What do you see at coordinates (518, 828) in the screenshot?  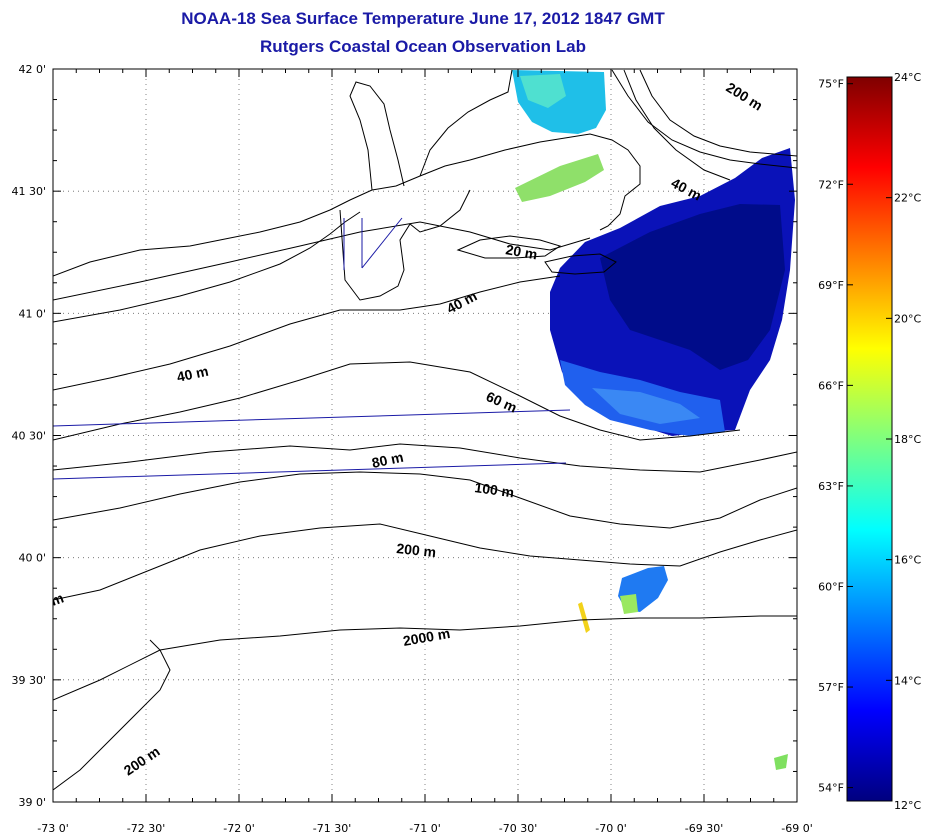 I see `longitude-tick-label: -70 30'` at bounding box center [518, 828].